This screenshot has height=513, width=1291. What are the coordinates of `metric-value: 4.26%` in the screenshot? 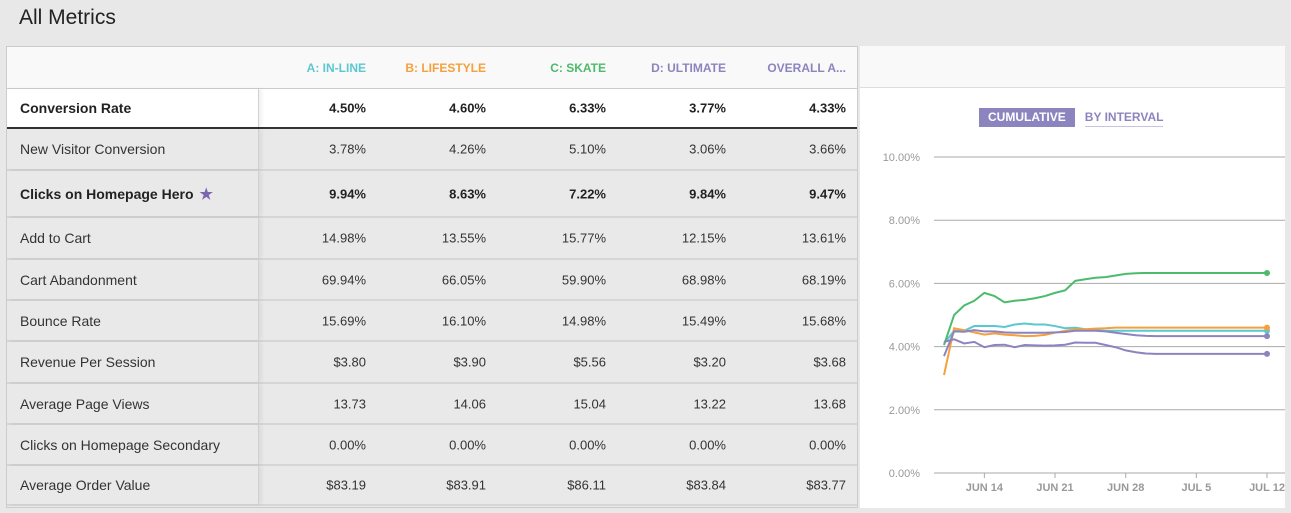 It's located at (467, 149).